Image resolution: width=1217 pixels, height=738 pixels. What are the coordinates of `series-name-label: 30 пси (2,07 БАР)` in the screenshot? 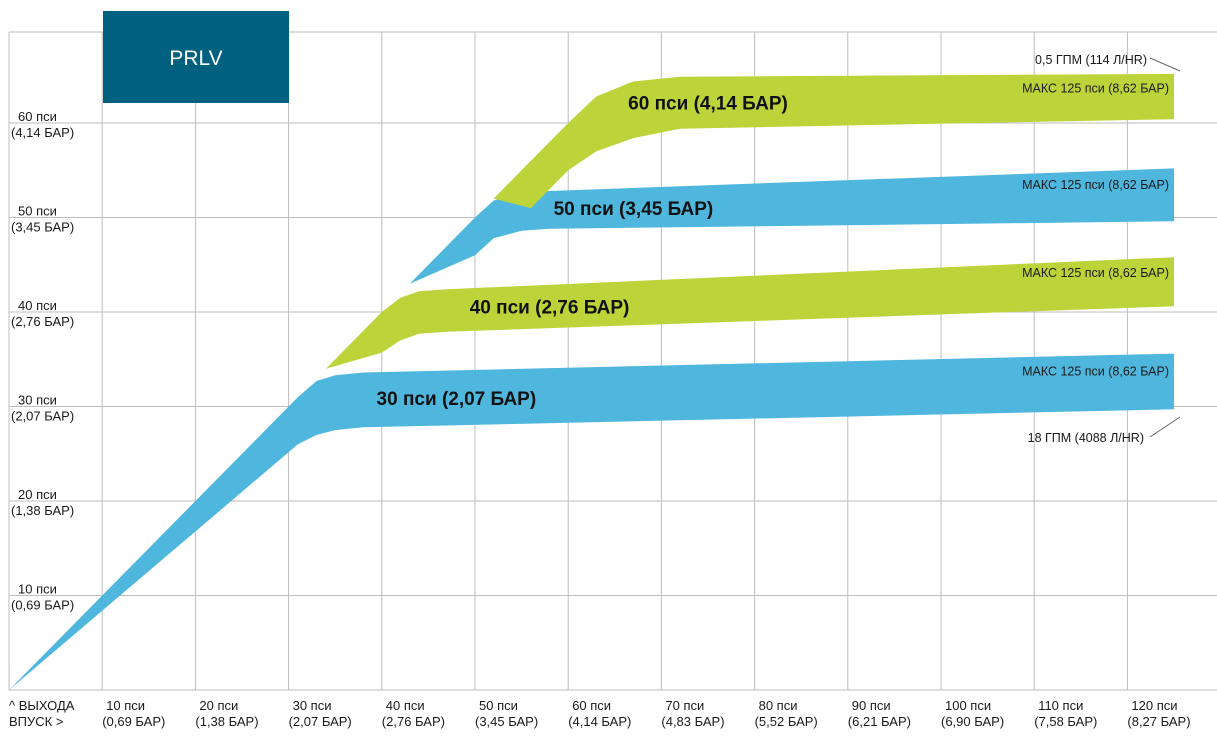 It's located at (457, 399).